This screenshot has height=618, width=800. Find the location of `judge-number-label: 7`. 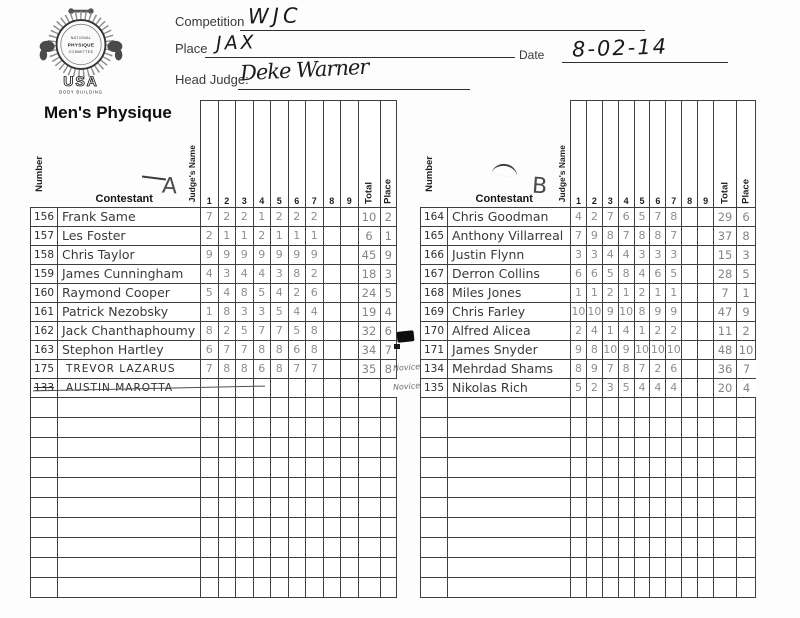

judge-number-label: 7 is located at coordinates (674, 201).